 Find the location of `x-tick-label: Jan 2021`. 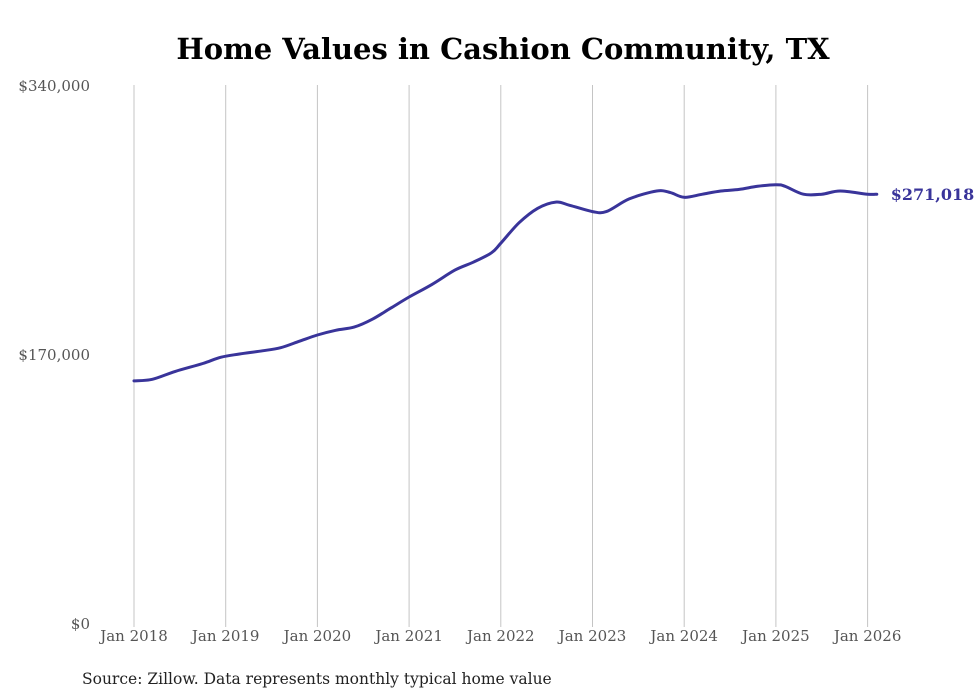

x-tick-label: Jan 2021 is located at coordinates (408, 636).